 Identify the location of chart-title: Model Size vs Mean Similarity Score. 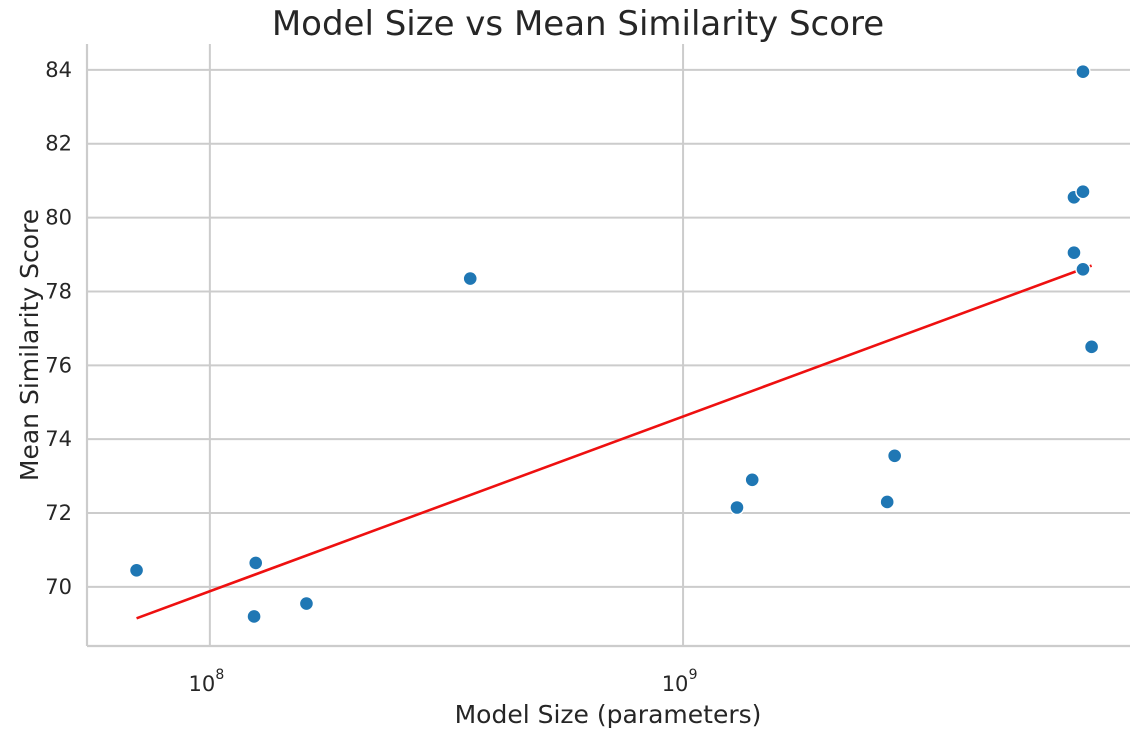
(578, 24).